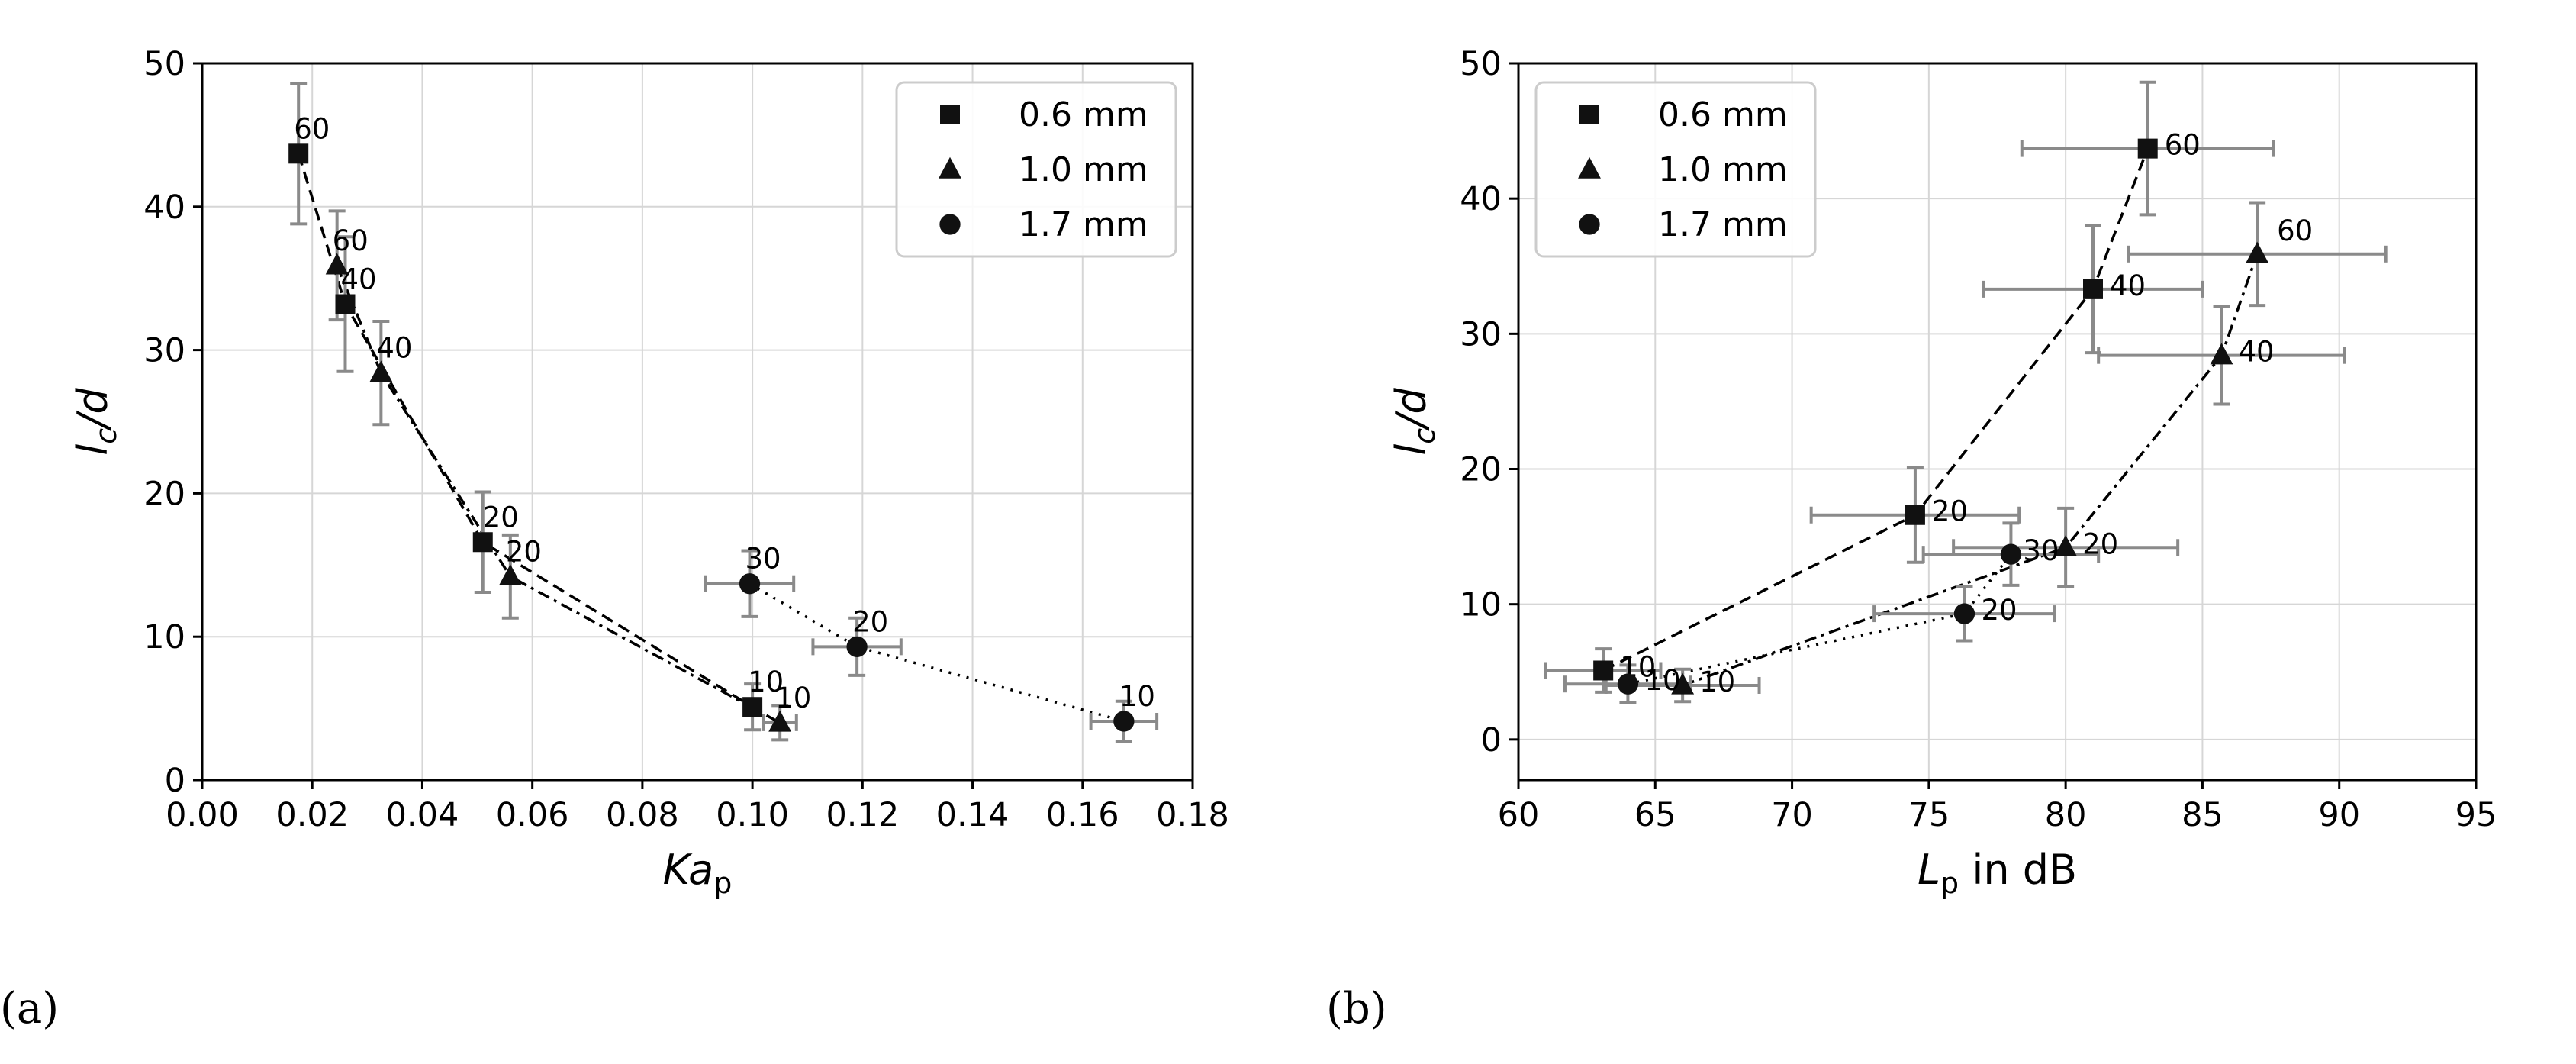 The width and height of the screenshot is (2576, 1064). What do you see at coordinates (1082, 815) in the screenshot?
I see `x-tick-label: 0.16` at bounding box center [1082, 815].